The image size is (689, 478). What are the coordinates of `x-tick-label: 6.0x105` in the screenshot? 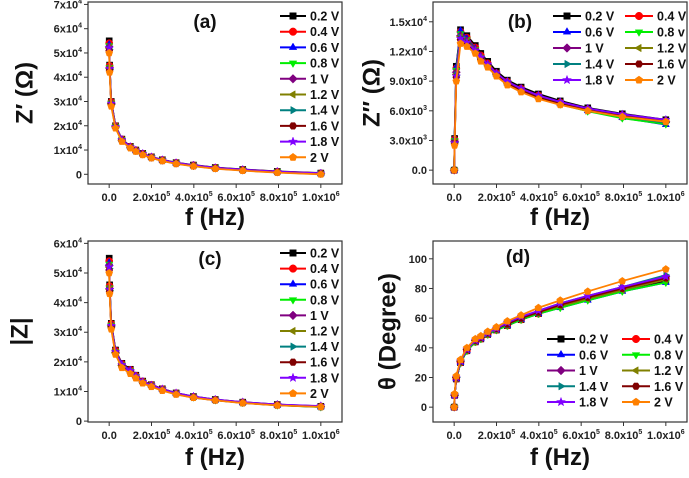 It's located at (236, 197).